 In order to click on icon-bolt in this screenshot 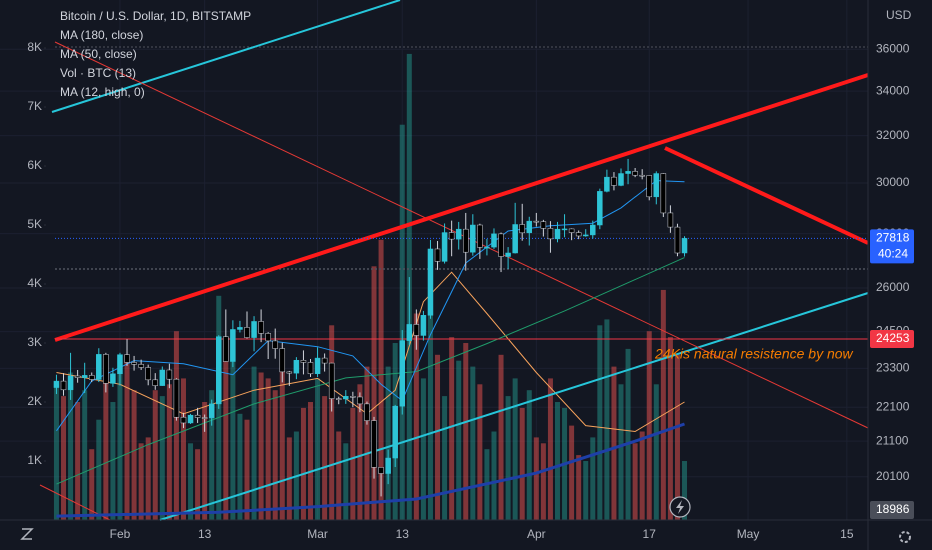, I will do `click(680, 507)`.